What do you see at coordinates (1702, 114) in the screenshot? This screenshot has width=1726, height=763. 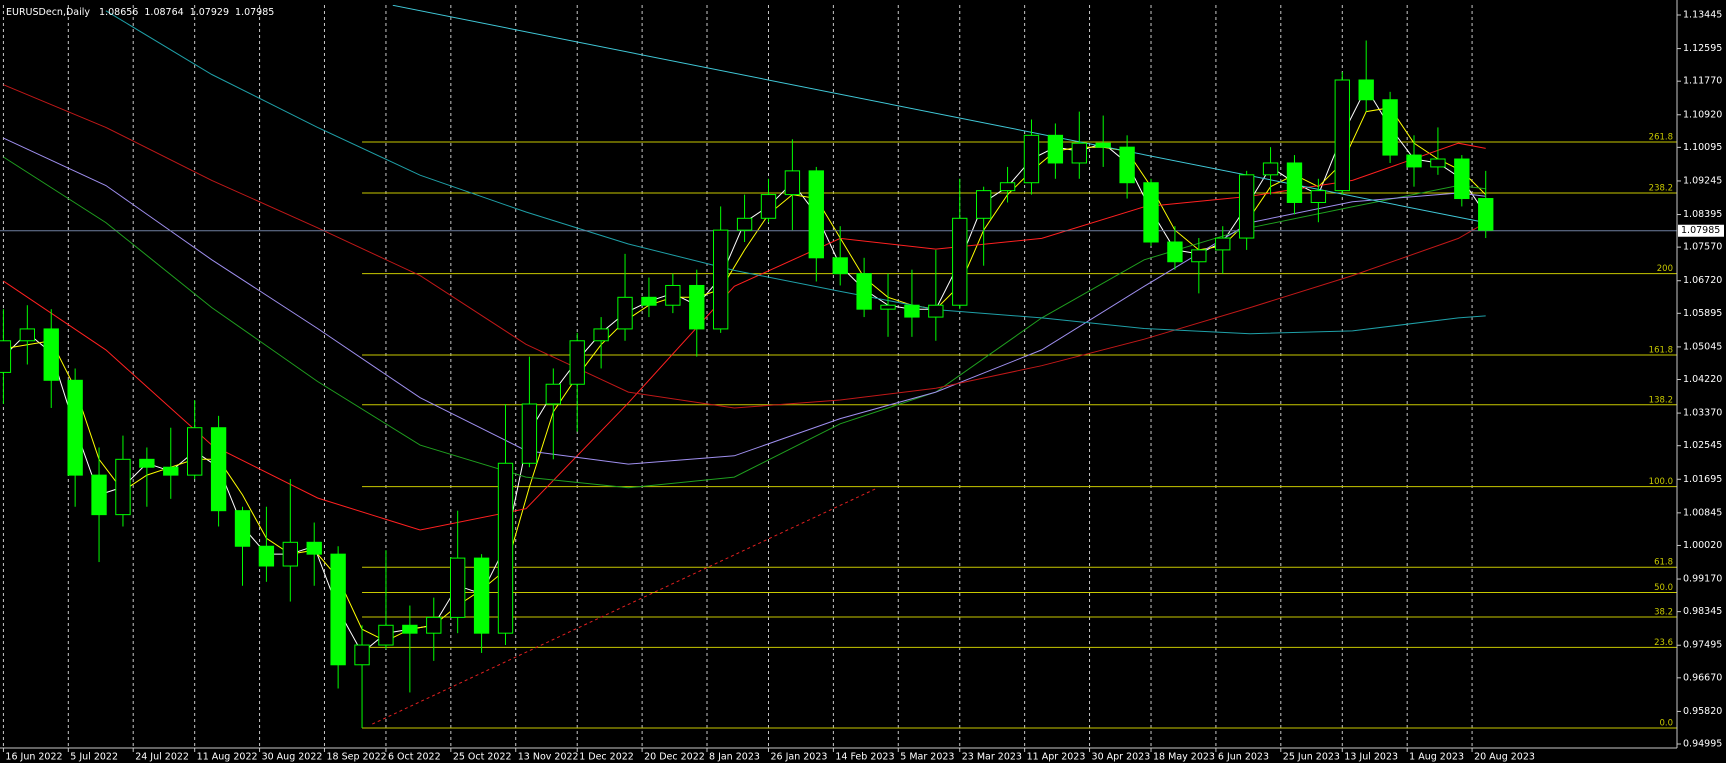 I see `y-tick-label: 1.10920` at bounding box center [1702, 114].